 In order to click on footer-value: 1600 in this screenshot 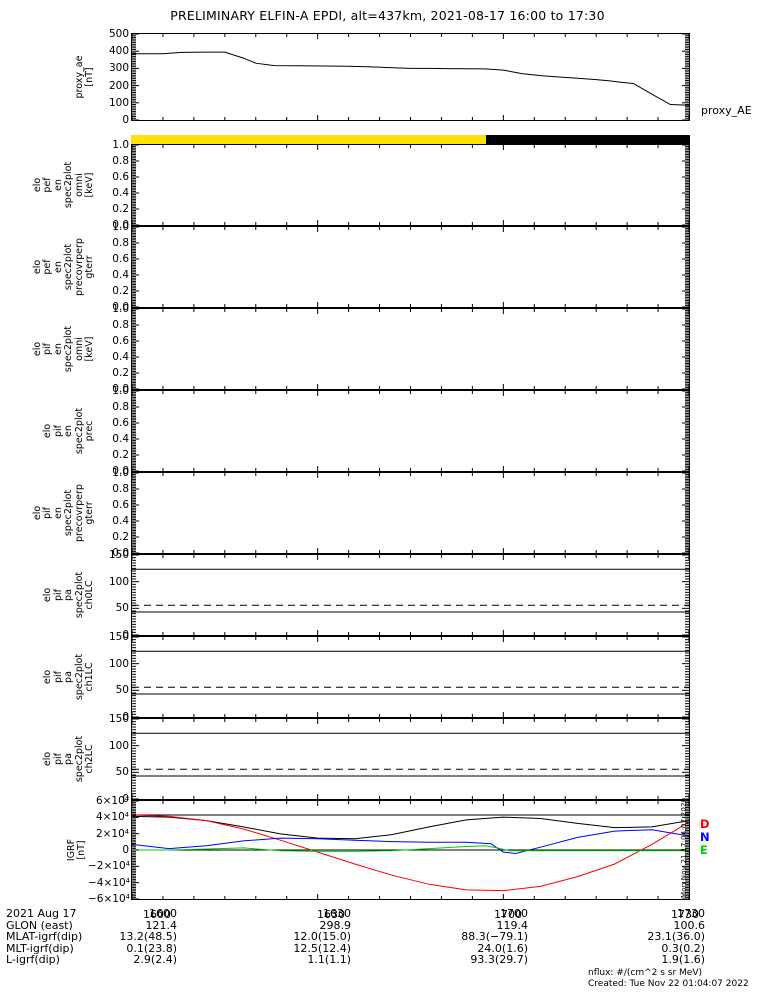, I will do `click(163, 913)`.